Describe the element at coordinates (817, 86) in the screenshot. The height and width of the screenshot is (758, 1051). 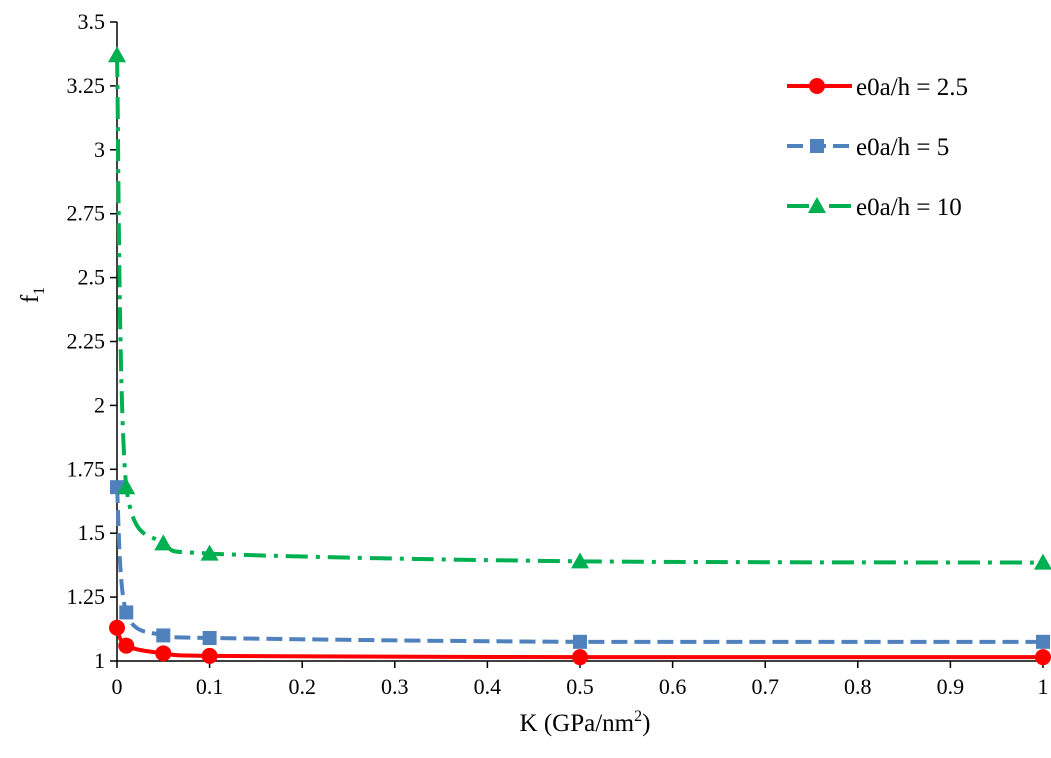
I see `legend-marker-circle` at that location.